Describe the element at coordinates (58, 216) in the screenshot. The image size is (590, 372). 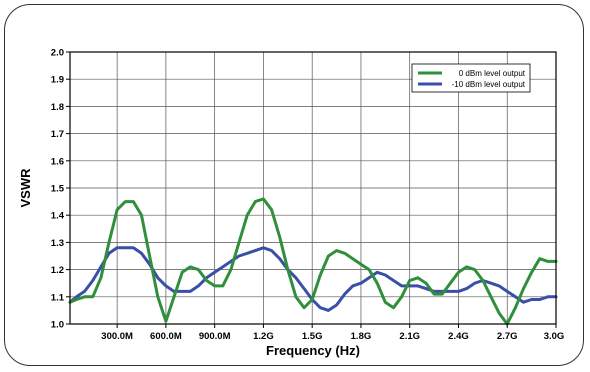
I see `y-tick-label: 1.4` at that location.